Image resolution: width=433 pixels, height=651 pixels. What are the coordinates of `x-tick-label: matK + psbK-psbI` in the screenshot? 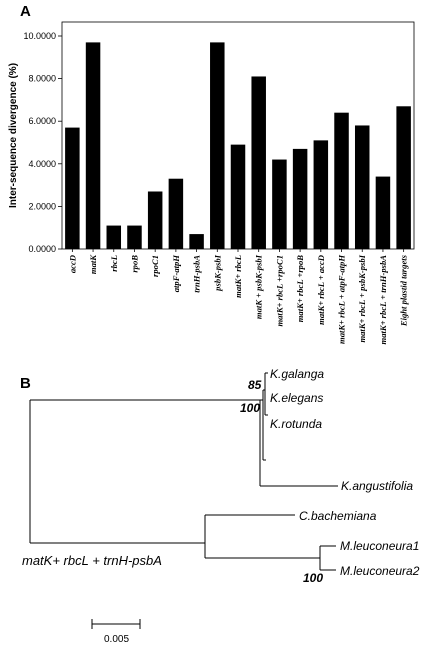 It's located at (259, 286).